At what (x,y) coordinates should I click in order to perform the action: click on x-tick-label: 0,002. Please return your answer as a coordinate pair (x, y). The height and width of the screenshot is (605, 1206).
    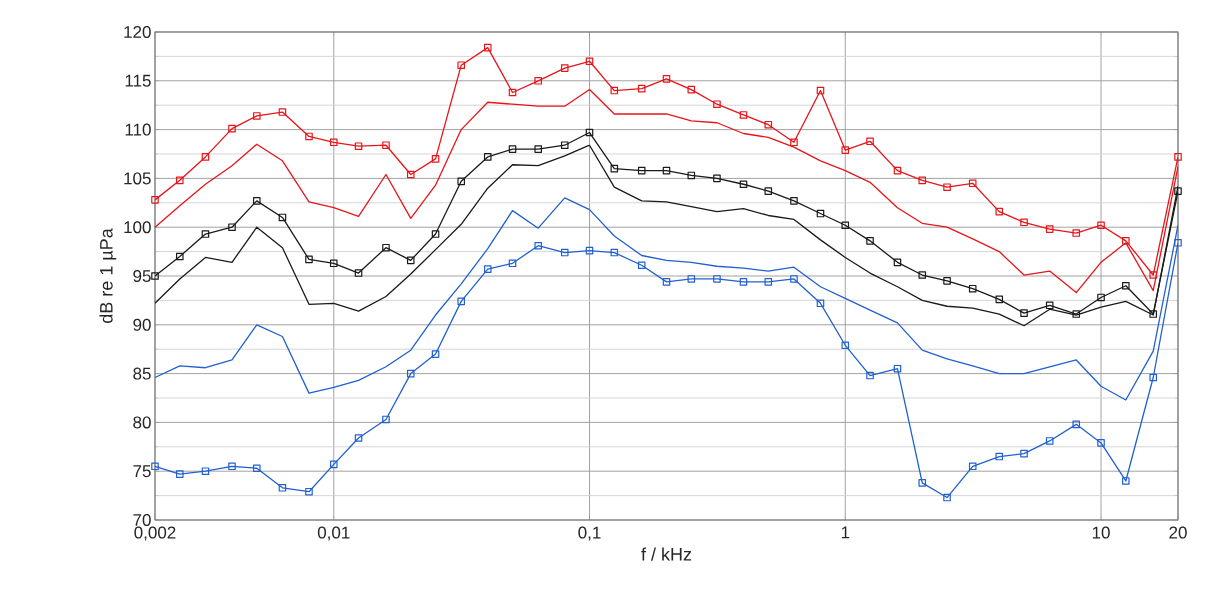
    Looking at the image, I should click on (155, 533).